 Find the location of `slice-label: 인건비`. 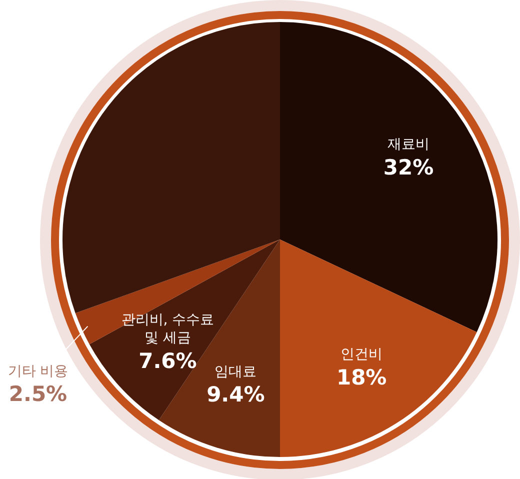

slice-label: 인건비 is located at coordinates (361, 354).